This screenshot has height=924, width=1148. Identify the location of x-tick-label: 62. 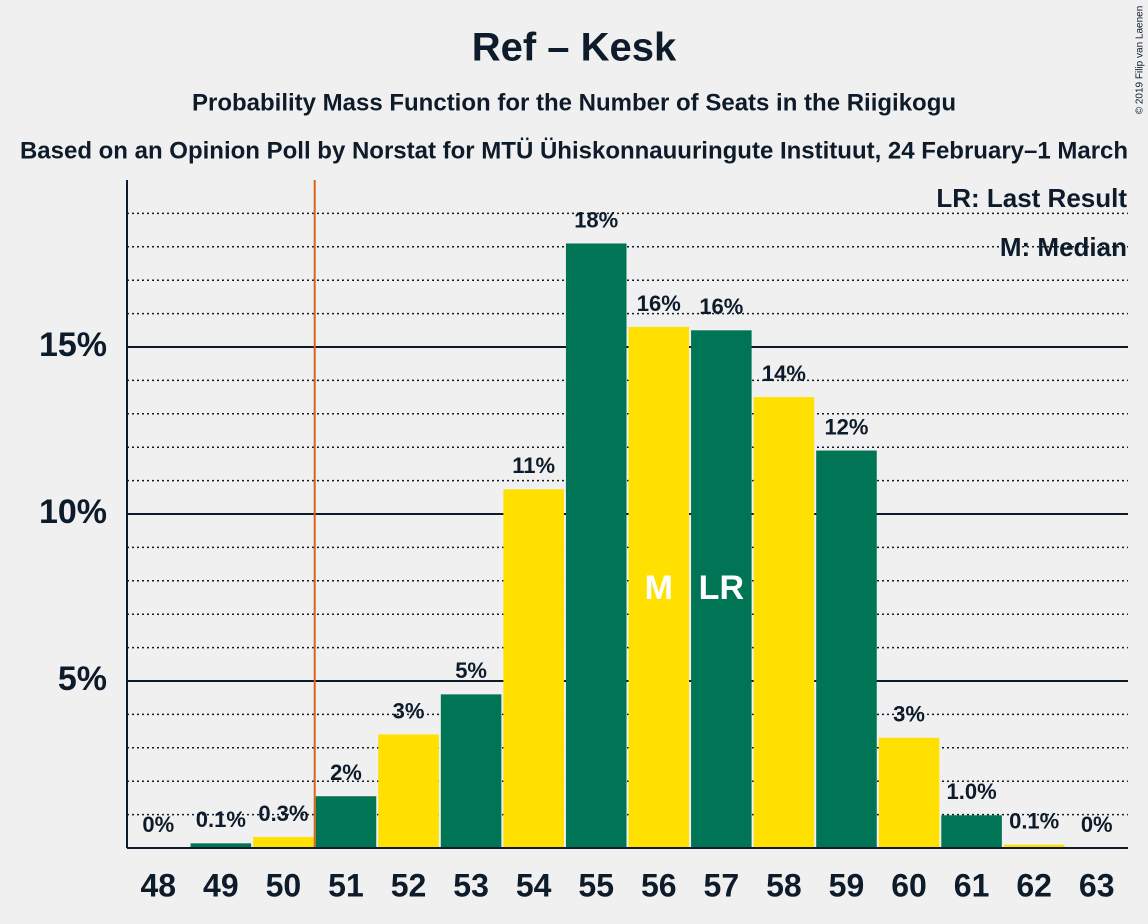
(1034, 885).